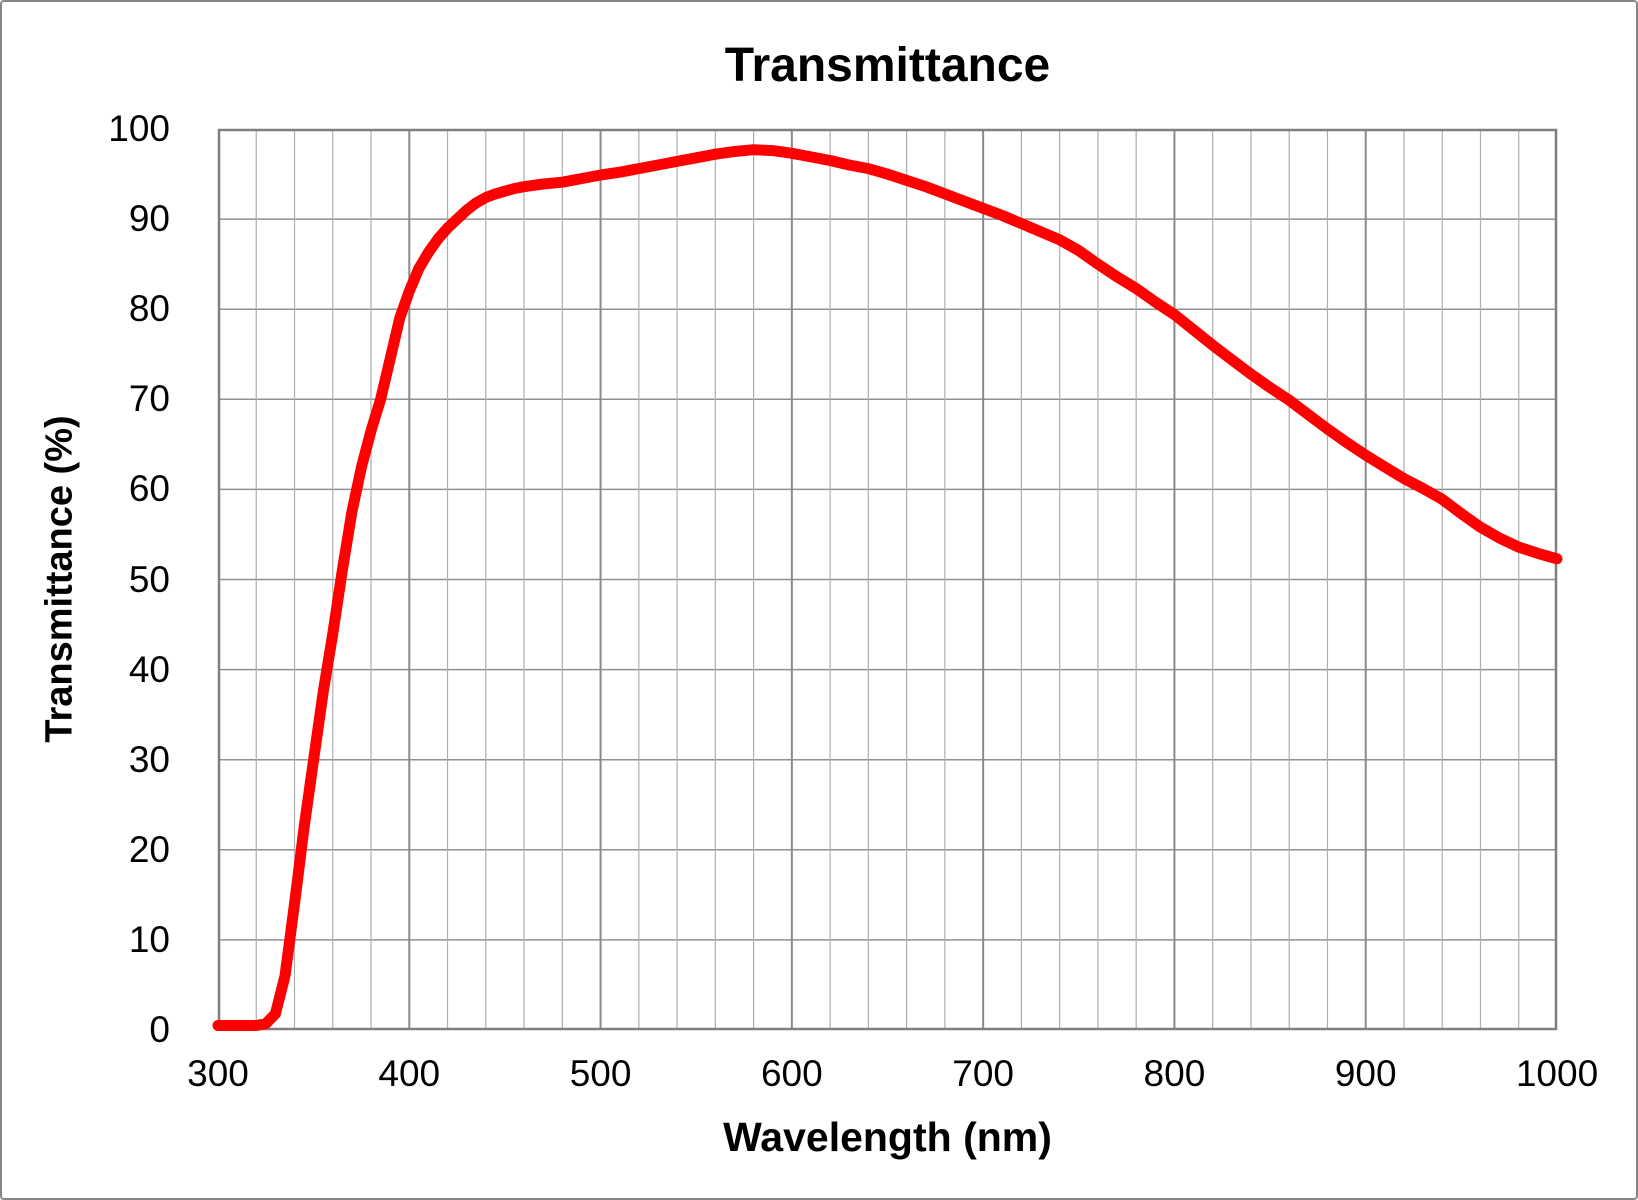  Describe the element at coordinates (600, 1073) in the screenshot. I see `x-tick-label: 500` at that location.